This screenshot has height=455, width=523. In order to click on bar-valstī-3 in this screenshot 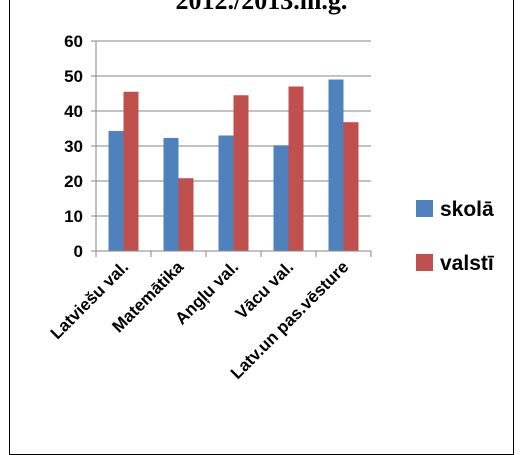, I will do `click(296, 168)`.